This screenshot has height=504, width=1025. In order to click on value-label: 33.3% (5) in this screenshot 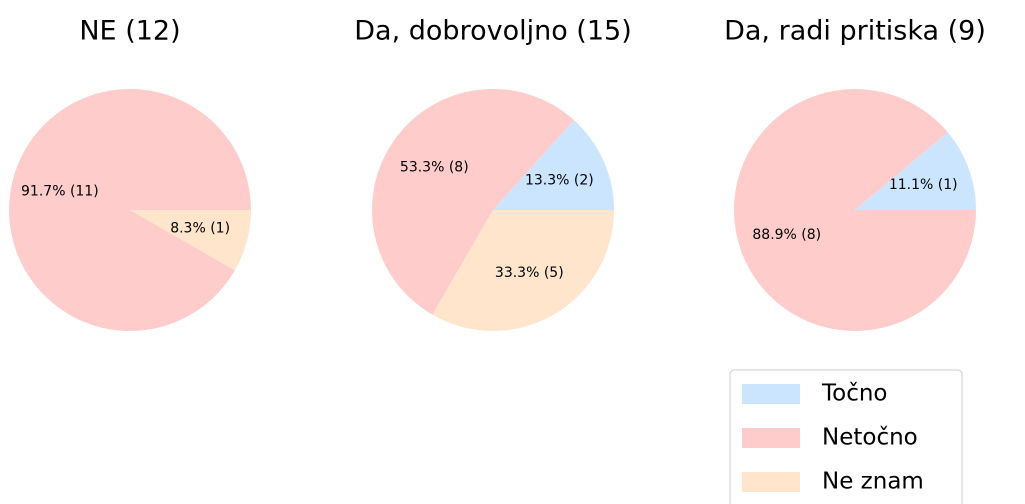, I will do `click(529, 273)`.